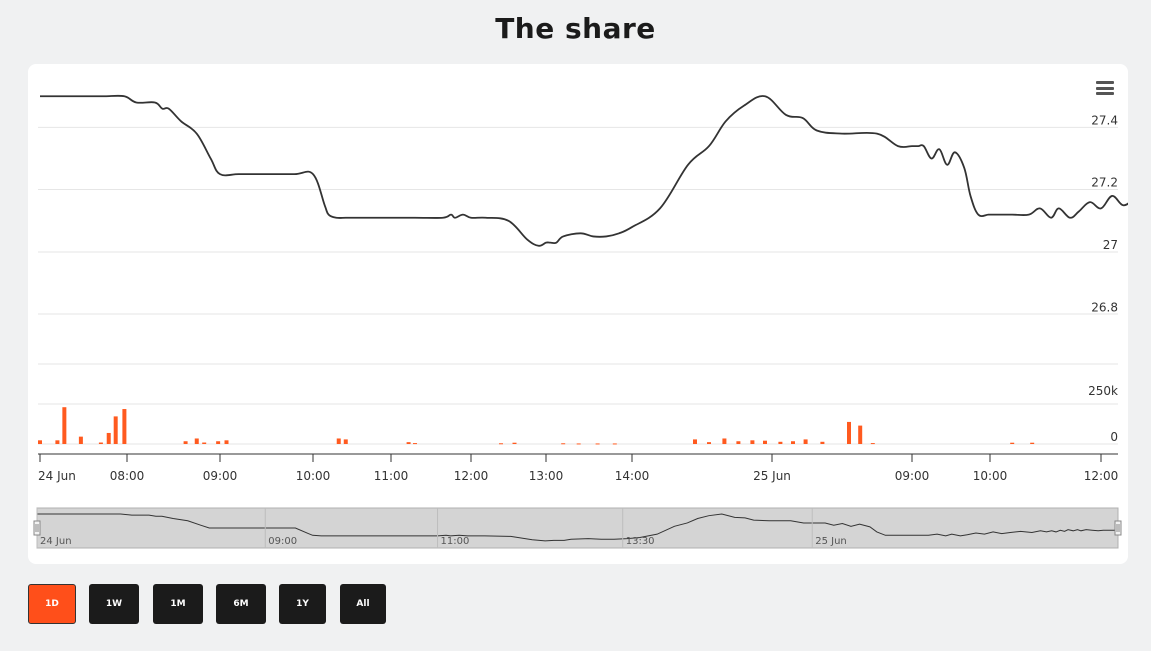 The image size is (1151, 651). I want to click on navigator-right-handle, so click(1118, 528).